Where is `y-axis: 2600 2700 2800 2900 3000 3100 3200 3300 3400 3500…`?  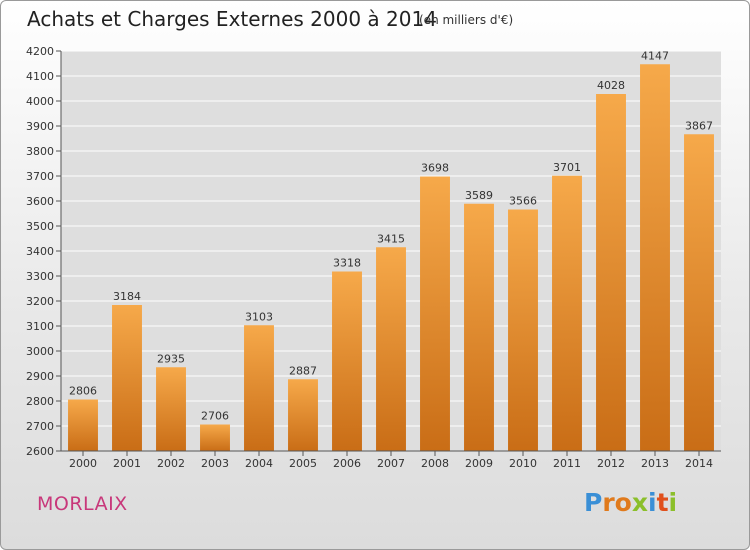
y-axis: 2600 2700 2800 2900 3000 3100 3200 3300 3400 3500… is located at coordinates (44, 251).